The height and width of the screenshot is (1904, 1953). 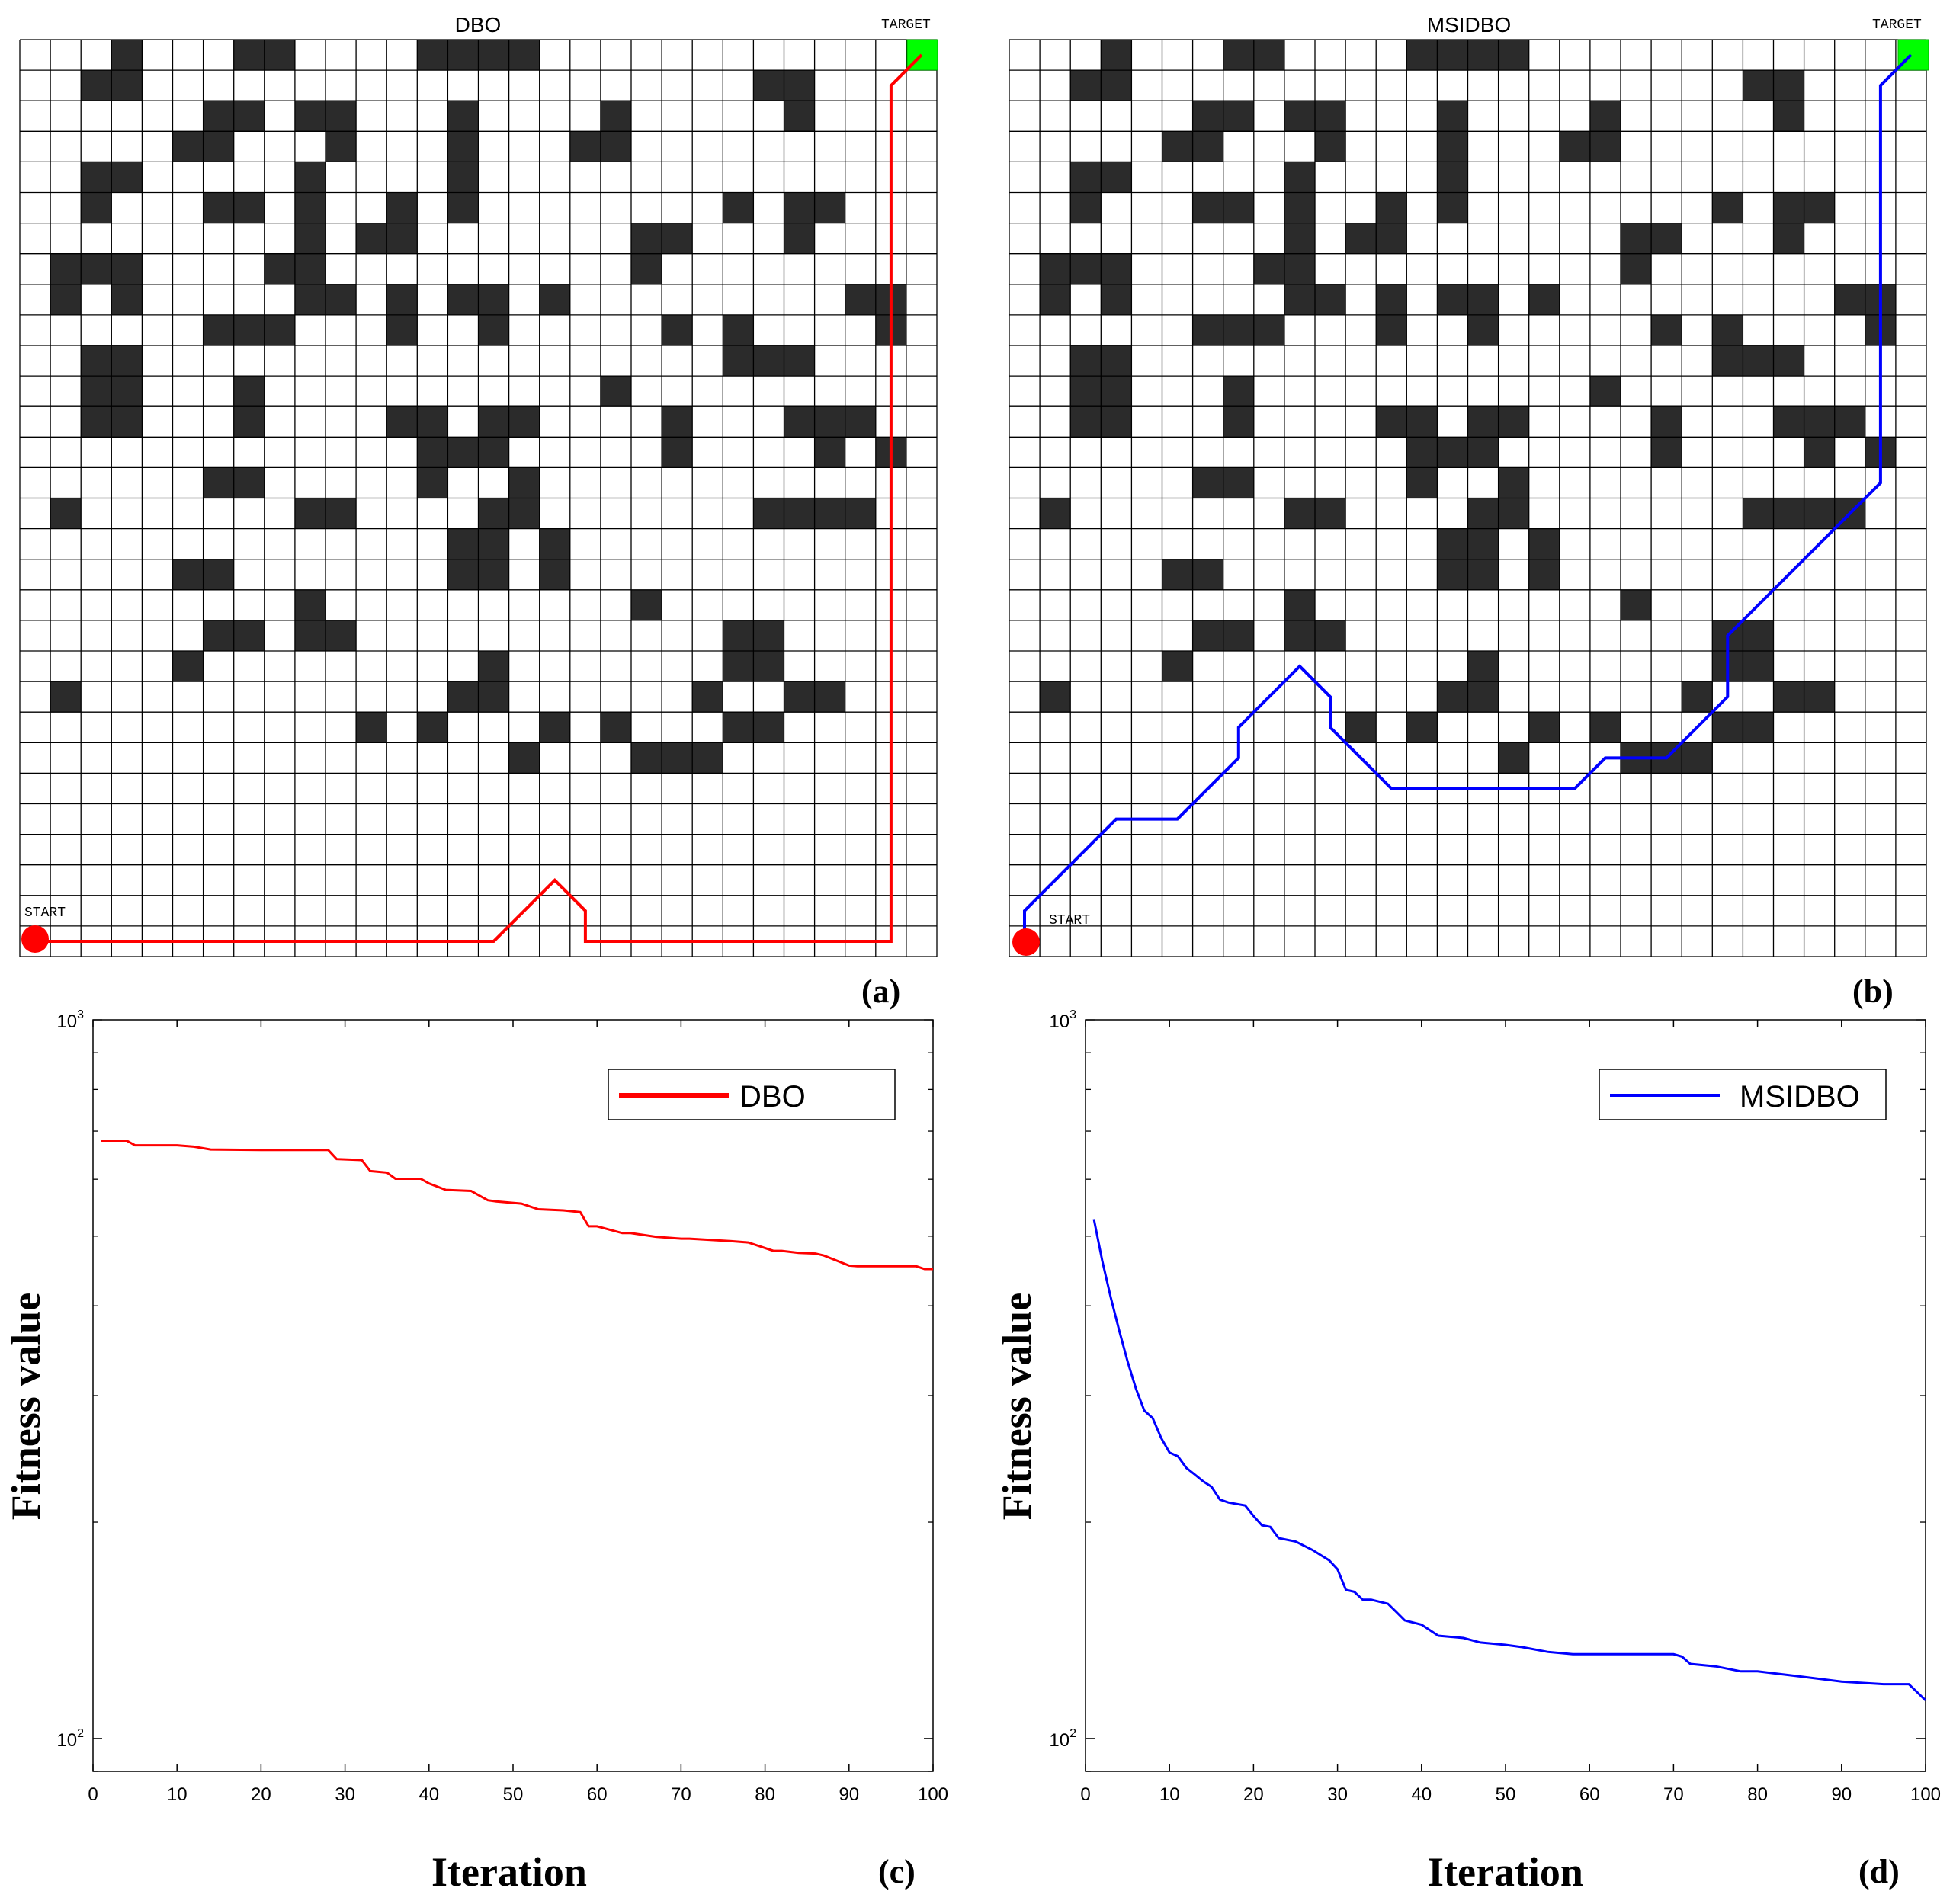 I want to click on y-tick-label-base: 10, so click(x=1059, y=1740).